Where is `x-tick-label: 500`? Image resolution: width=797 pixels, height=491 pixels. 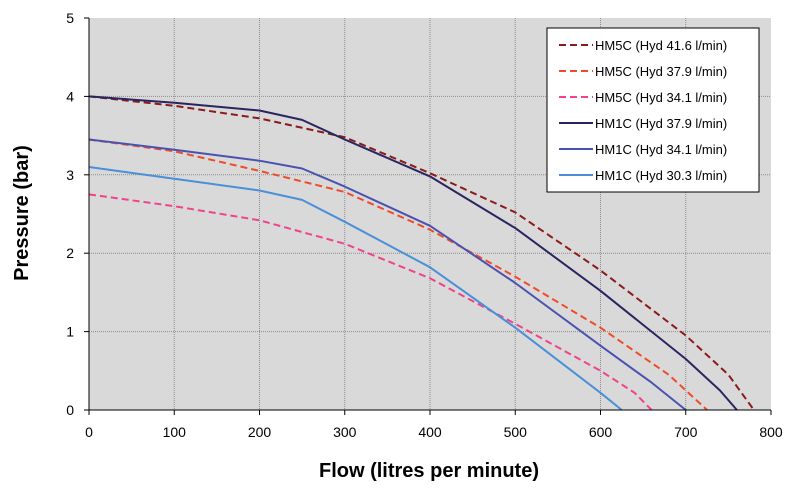 x-tick-label: 500 is located at coordinates (516, 432).